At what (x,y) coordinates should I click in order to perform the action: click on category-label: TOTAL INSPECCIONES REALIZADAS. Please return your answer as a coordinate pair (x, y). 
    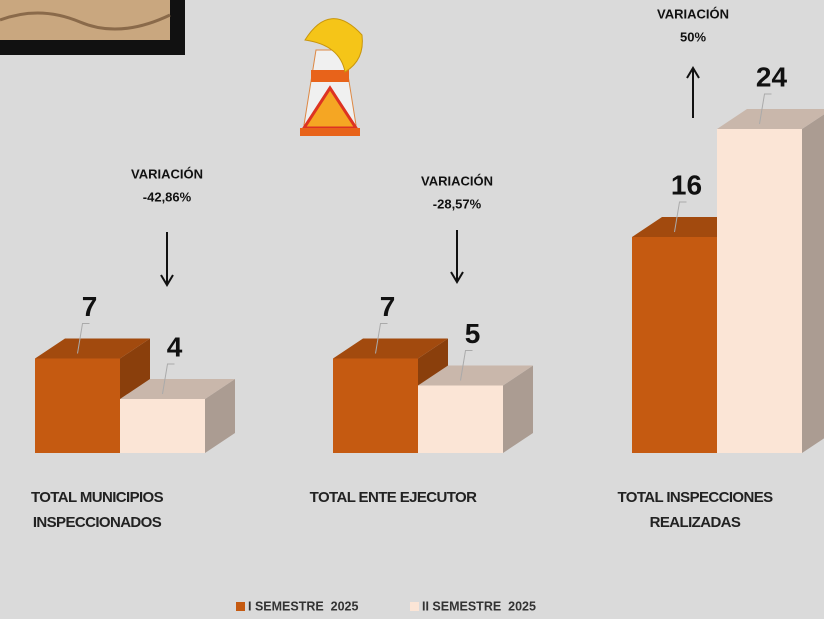
    Looking at the image, I should click on (695, 510).